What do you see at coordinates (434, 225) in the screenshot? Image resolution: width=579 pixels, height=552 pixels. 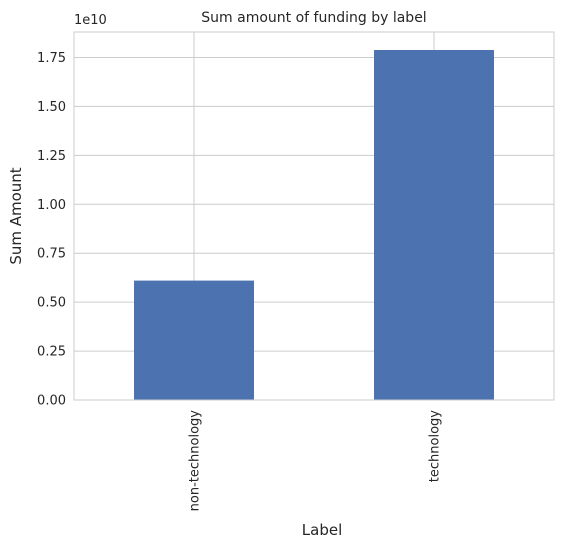 I see `bar-technology` at bounding box center [434, 225].